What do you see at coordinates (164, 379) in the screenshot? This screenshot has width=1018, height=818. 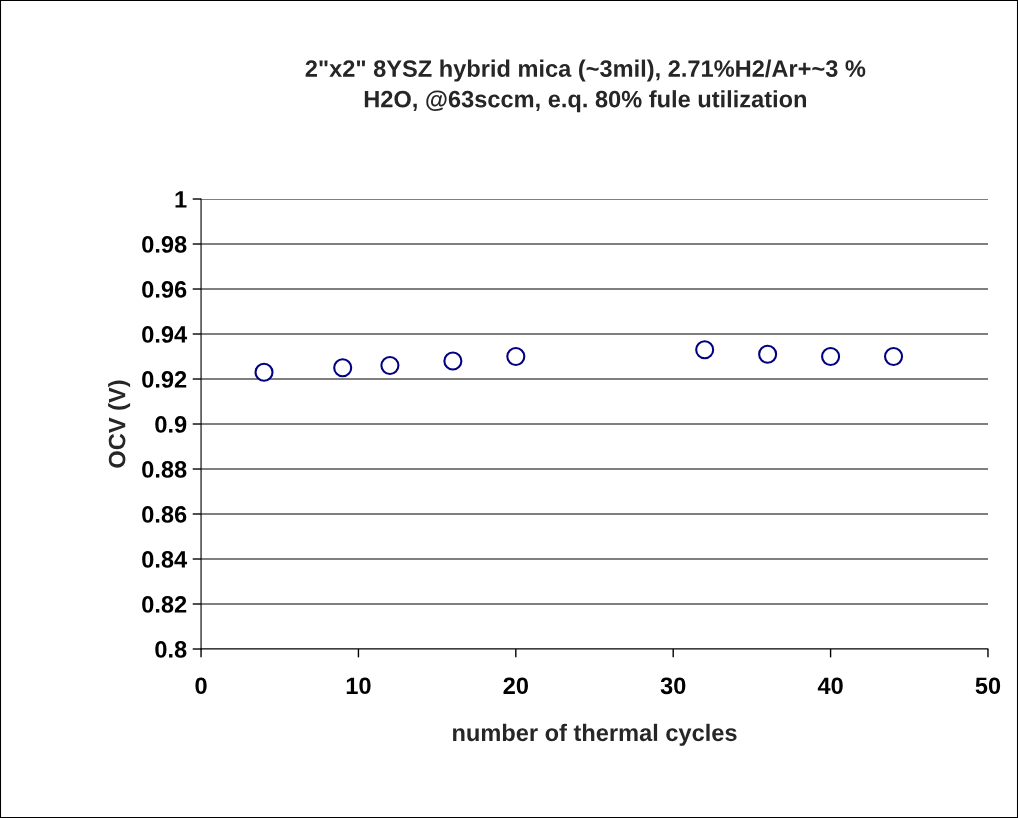 I see `y-tick-label: 0.92` at bounding box center [164, 379].